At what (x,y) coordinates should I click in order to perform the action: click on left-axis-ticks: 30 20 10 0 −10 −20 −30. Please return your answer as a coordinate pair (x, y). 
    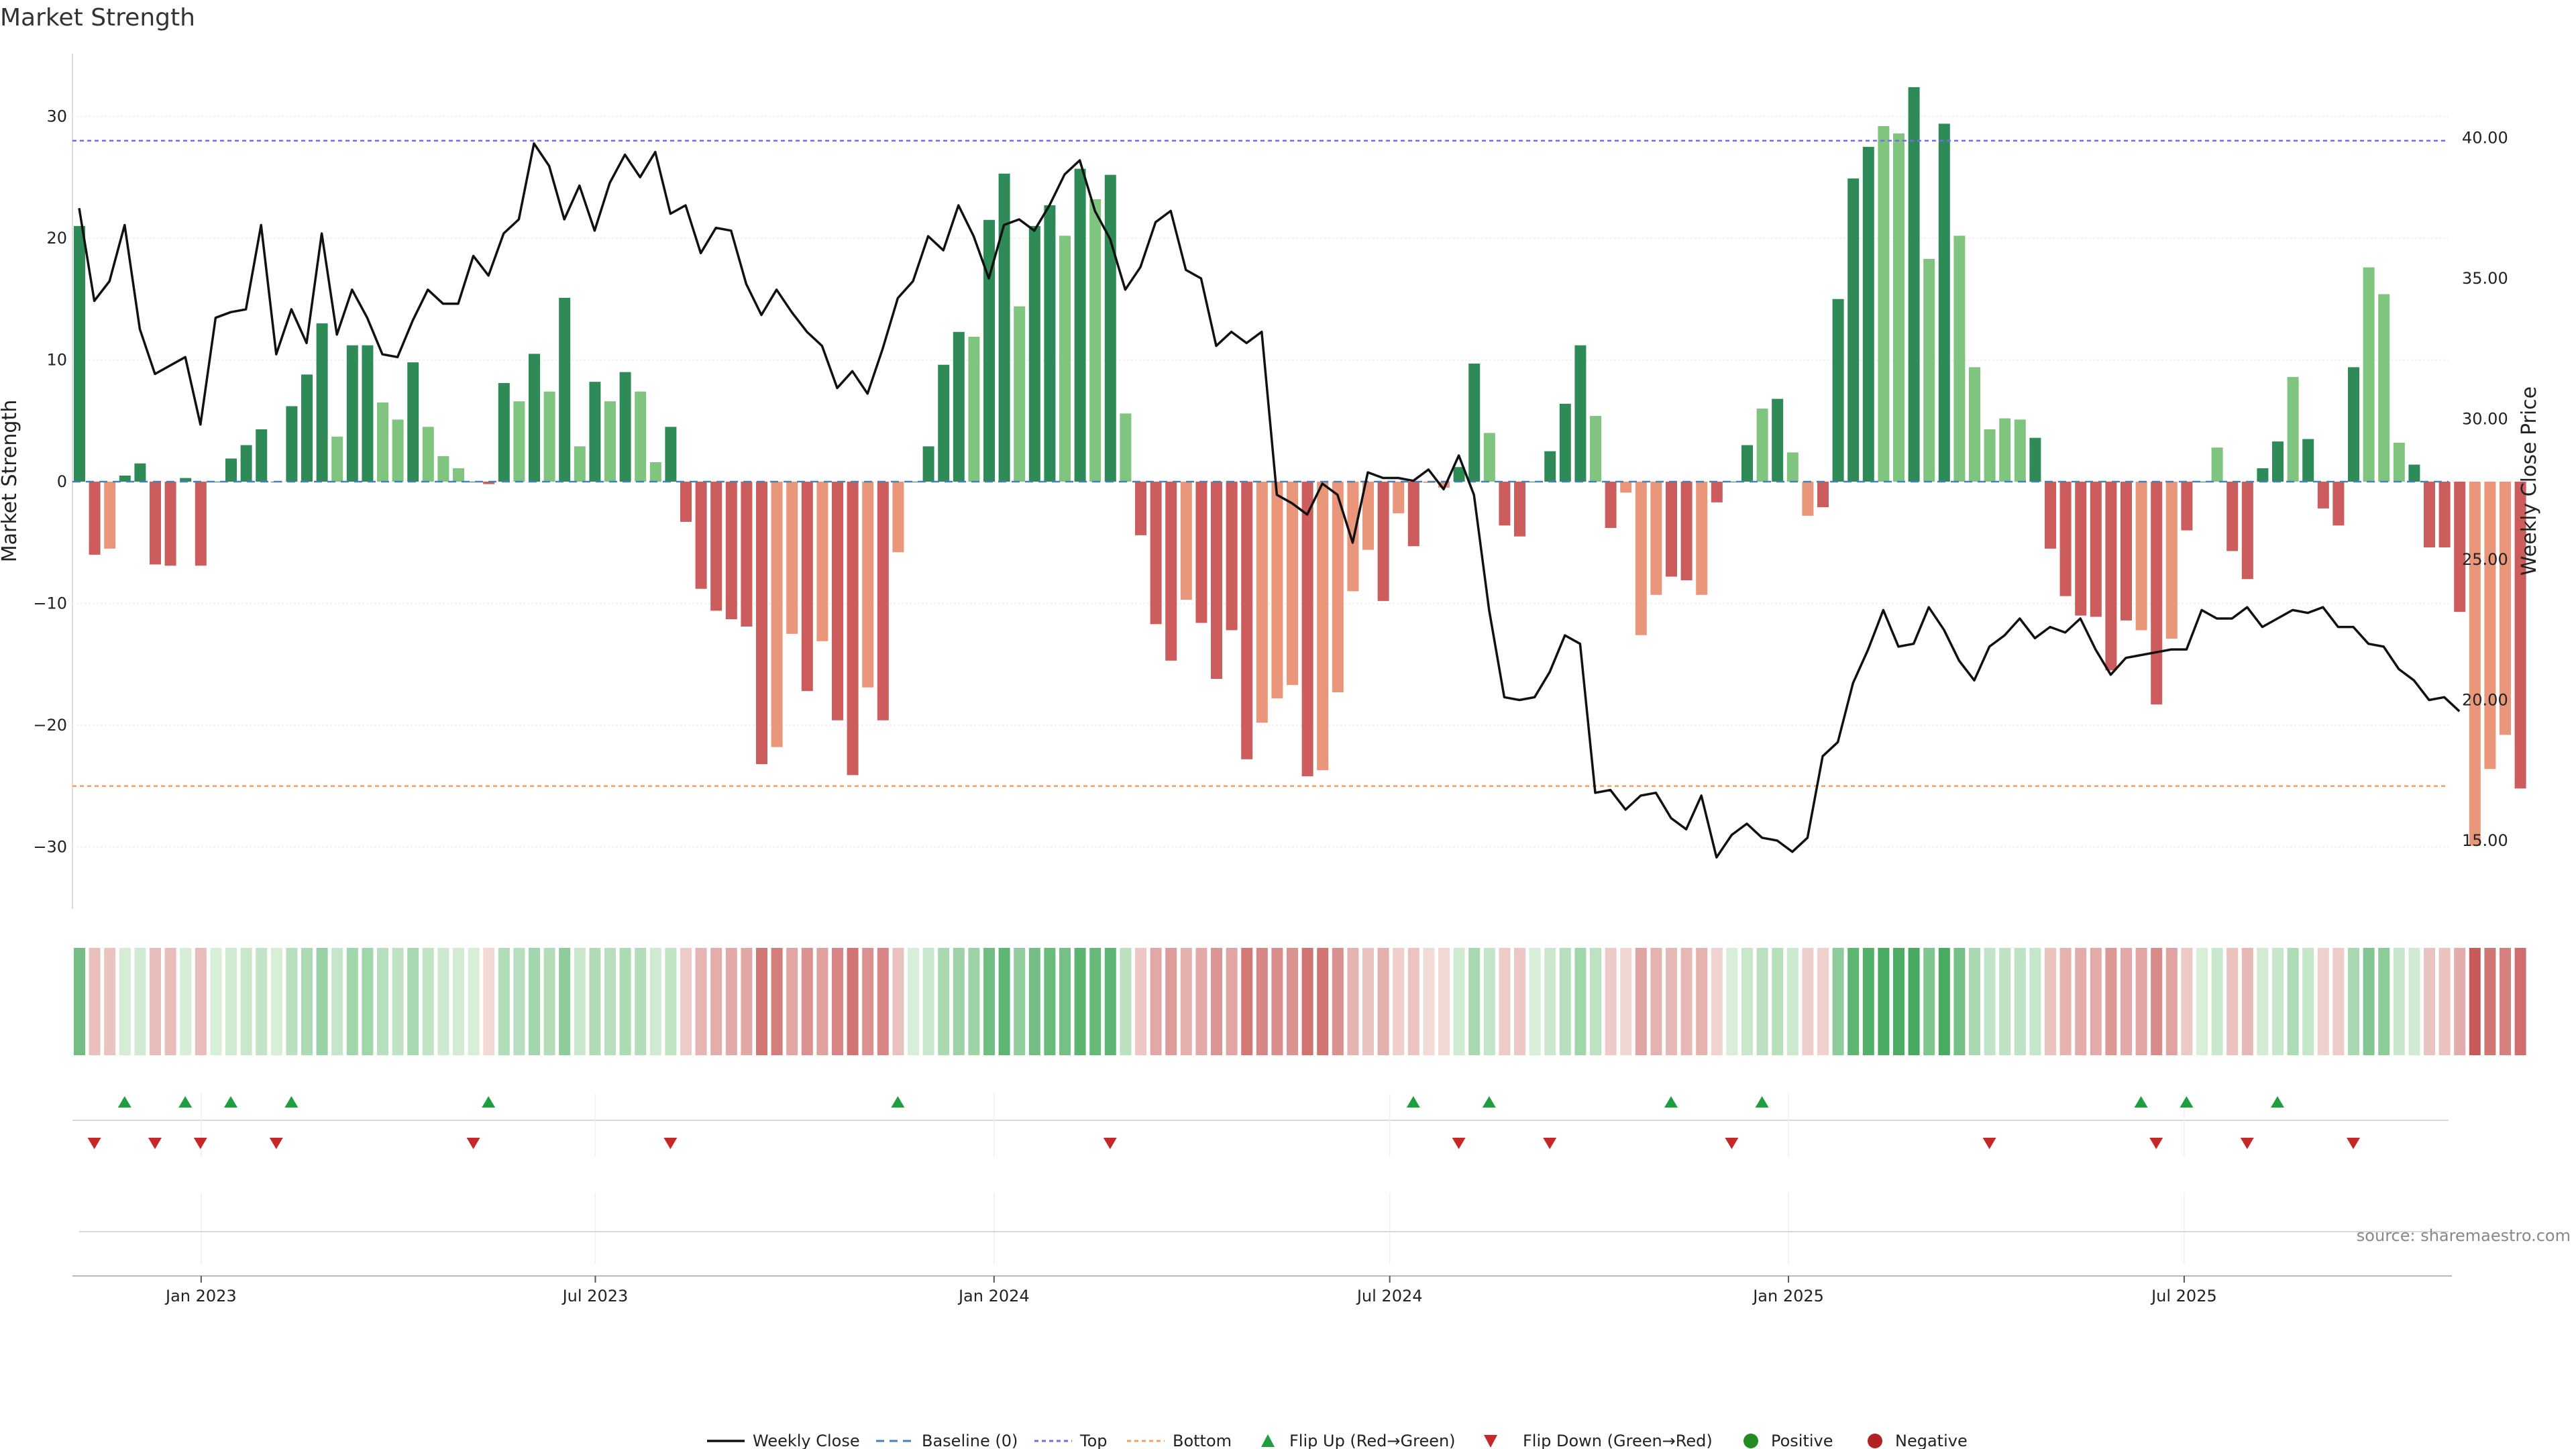
    Looking at the image, I should click on (50, 482).